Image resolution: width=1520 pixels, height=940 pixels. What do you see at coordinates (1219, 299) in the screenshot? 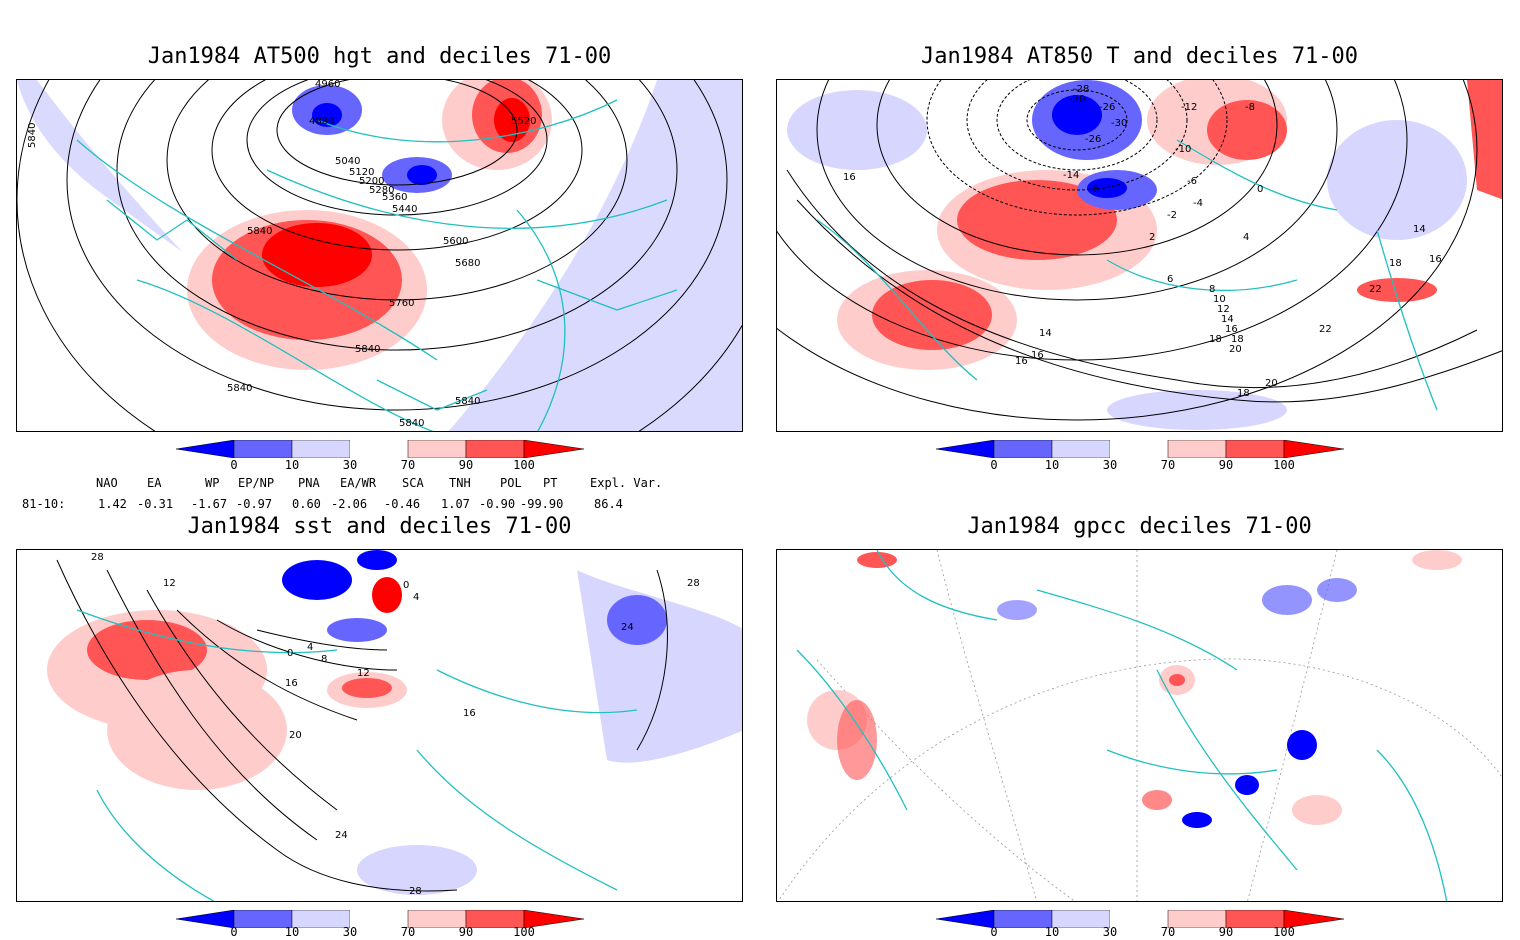
I see `svg-text: 10` at bounding box center [1219, 299].